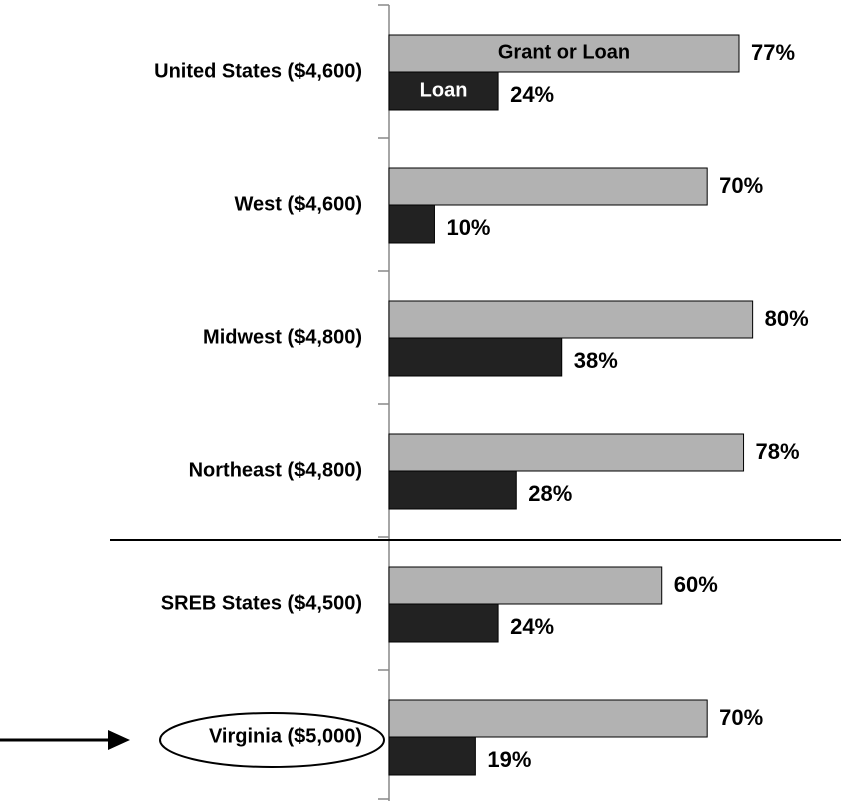 The image size is (841, 806). Describe the element at coordinates (596, 360) in the screenshot. I see `value-label: 38%` at that location.